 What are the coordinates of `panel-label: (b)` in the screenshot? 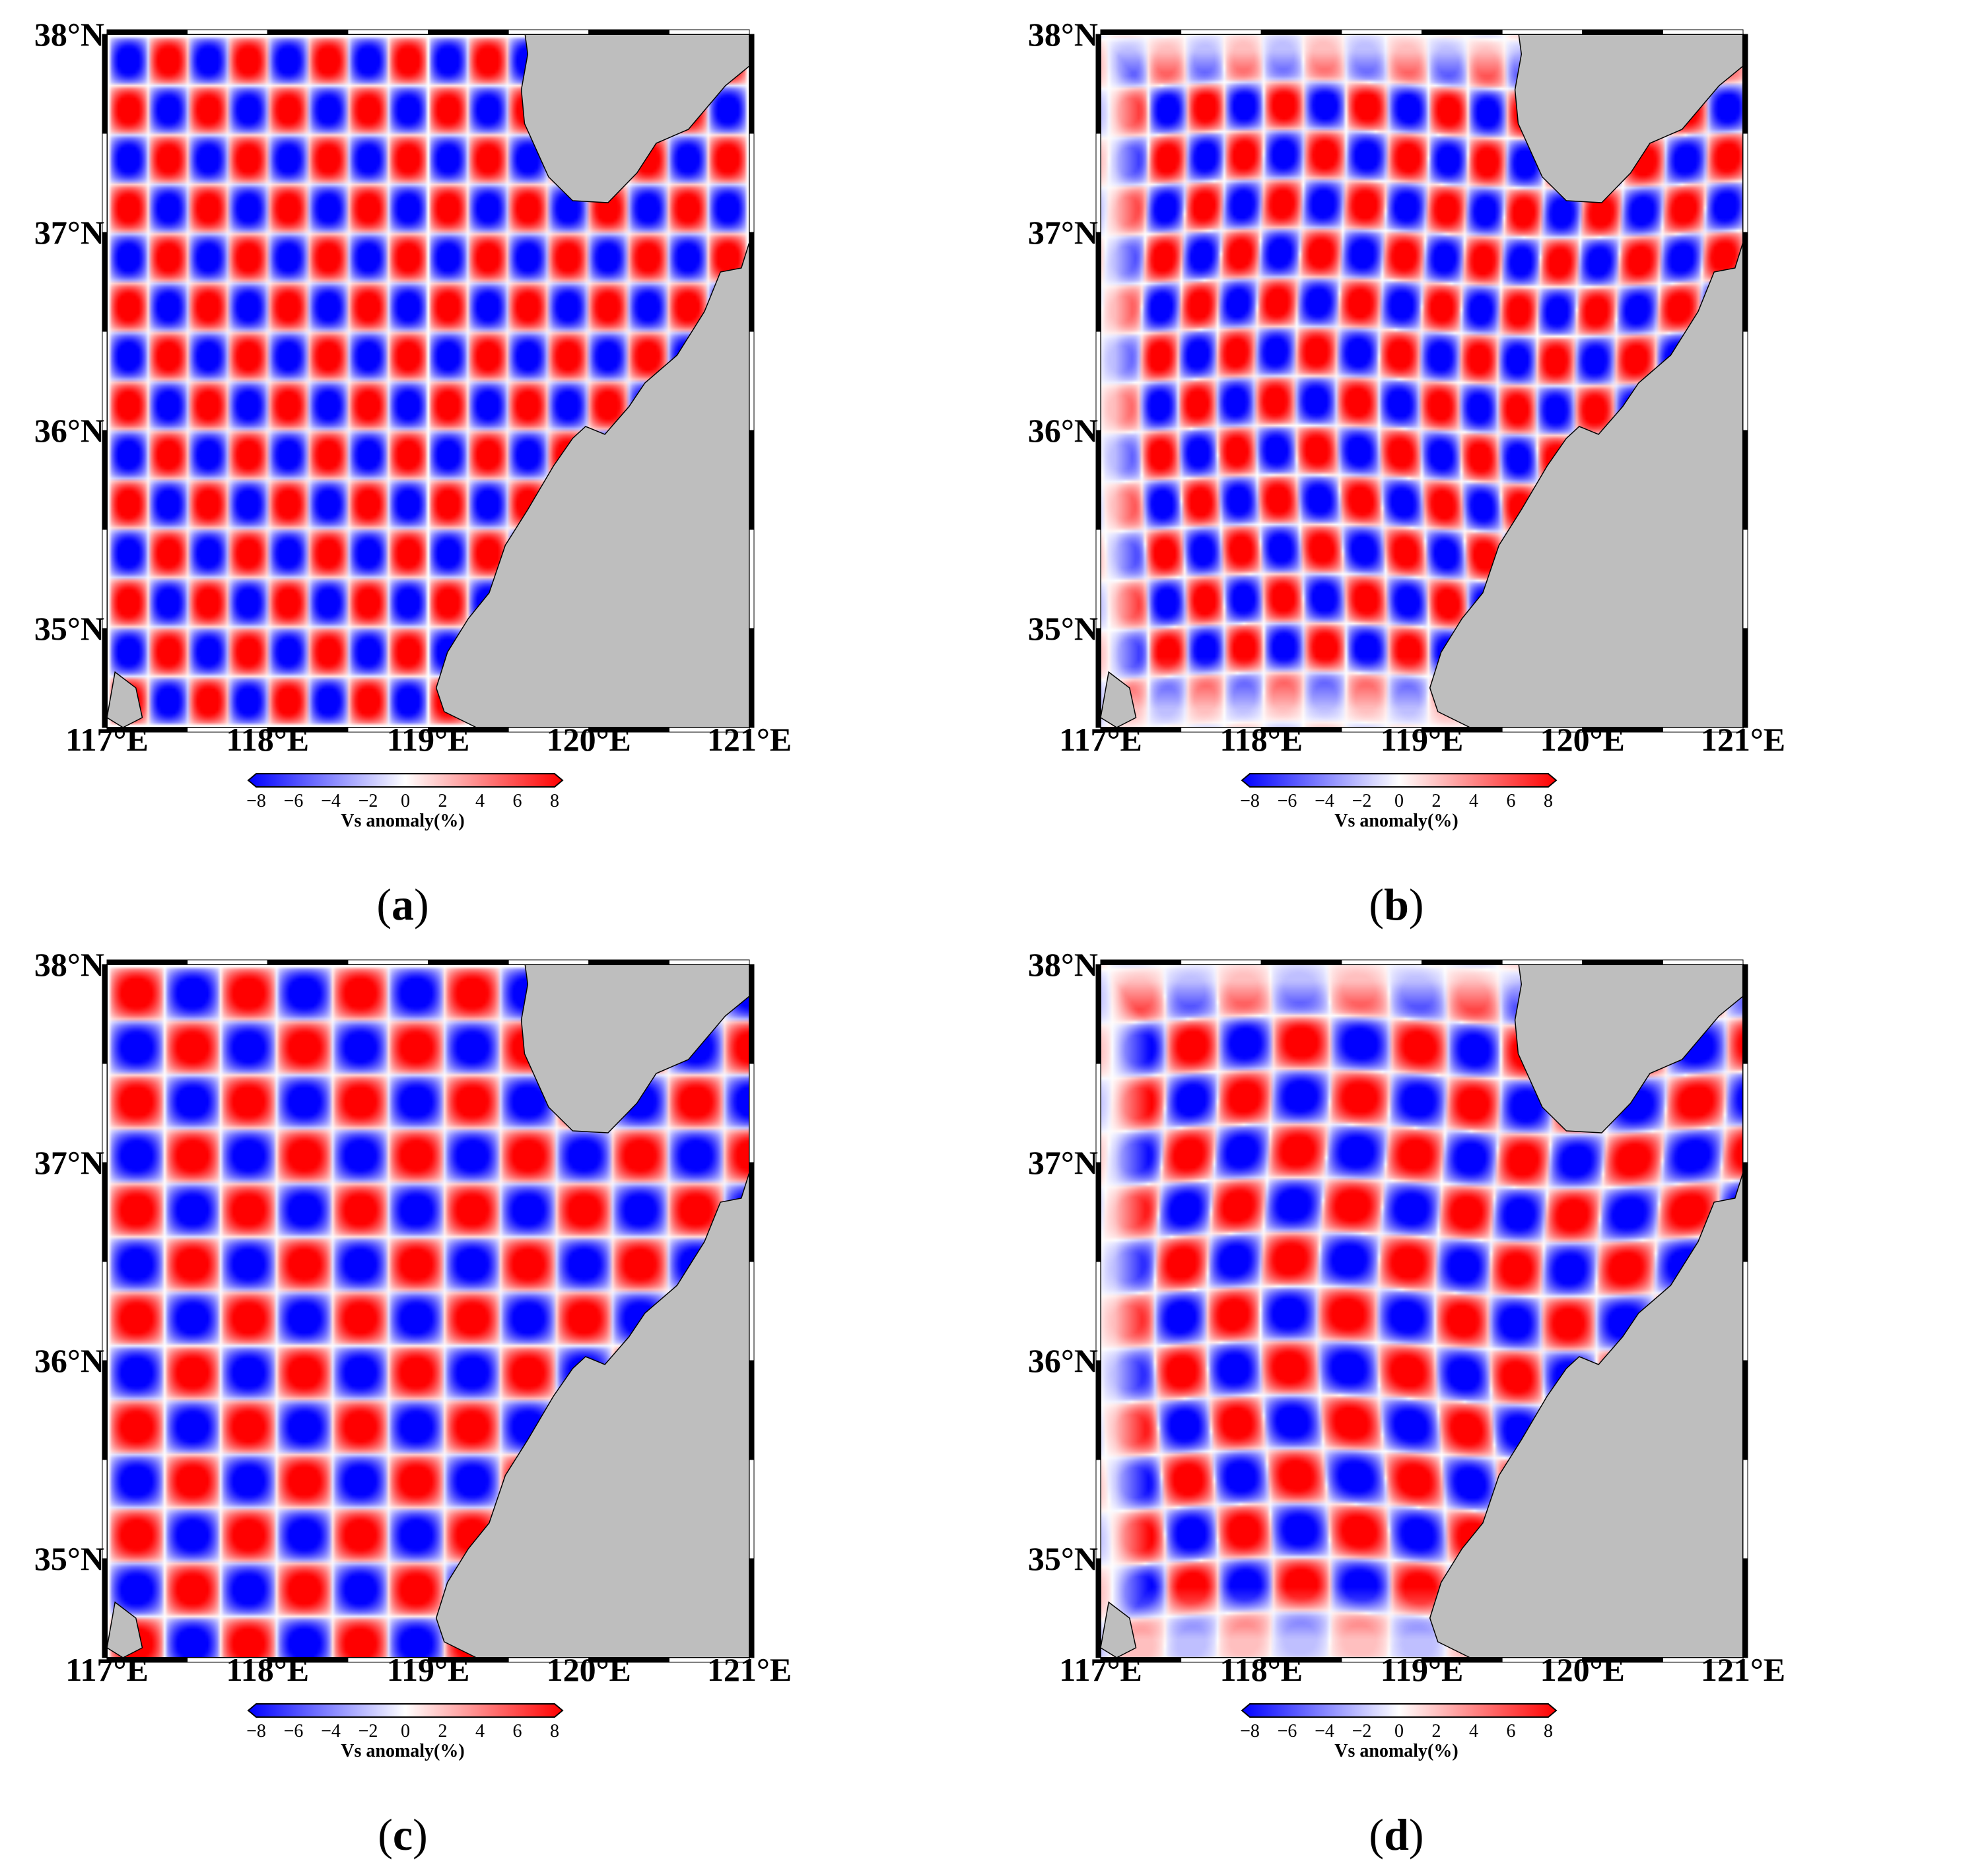 It's located at (1396, 904).